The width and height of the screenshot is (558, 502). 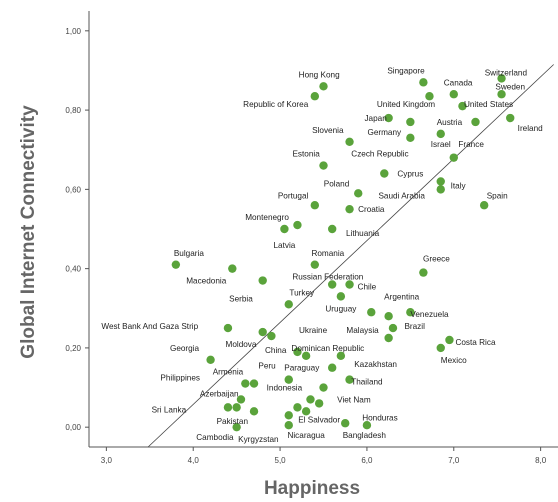 I want to click on point-label: Cyprus, so click(x=410, y=174).